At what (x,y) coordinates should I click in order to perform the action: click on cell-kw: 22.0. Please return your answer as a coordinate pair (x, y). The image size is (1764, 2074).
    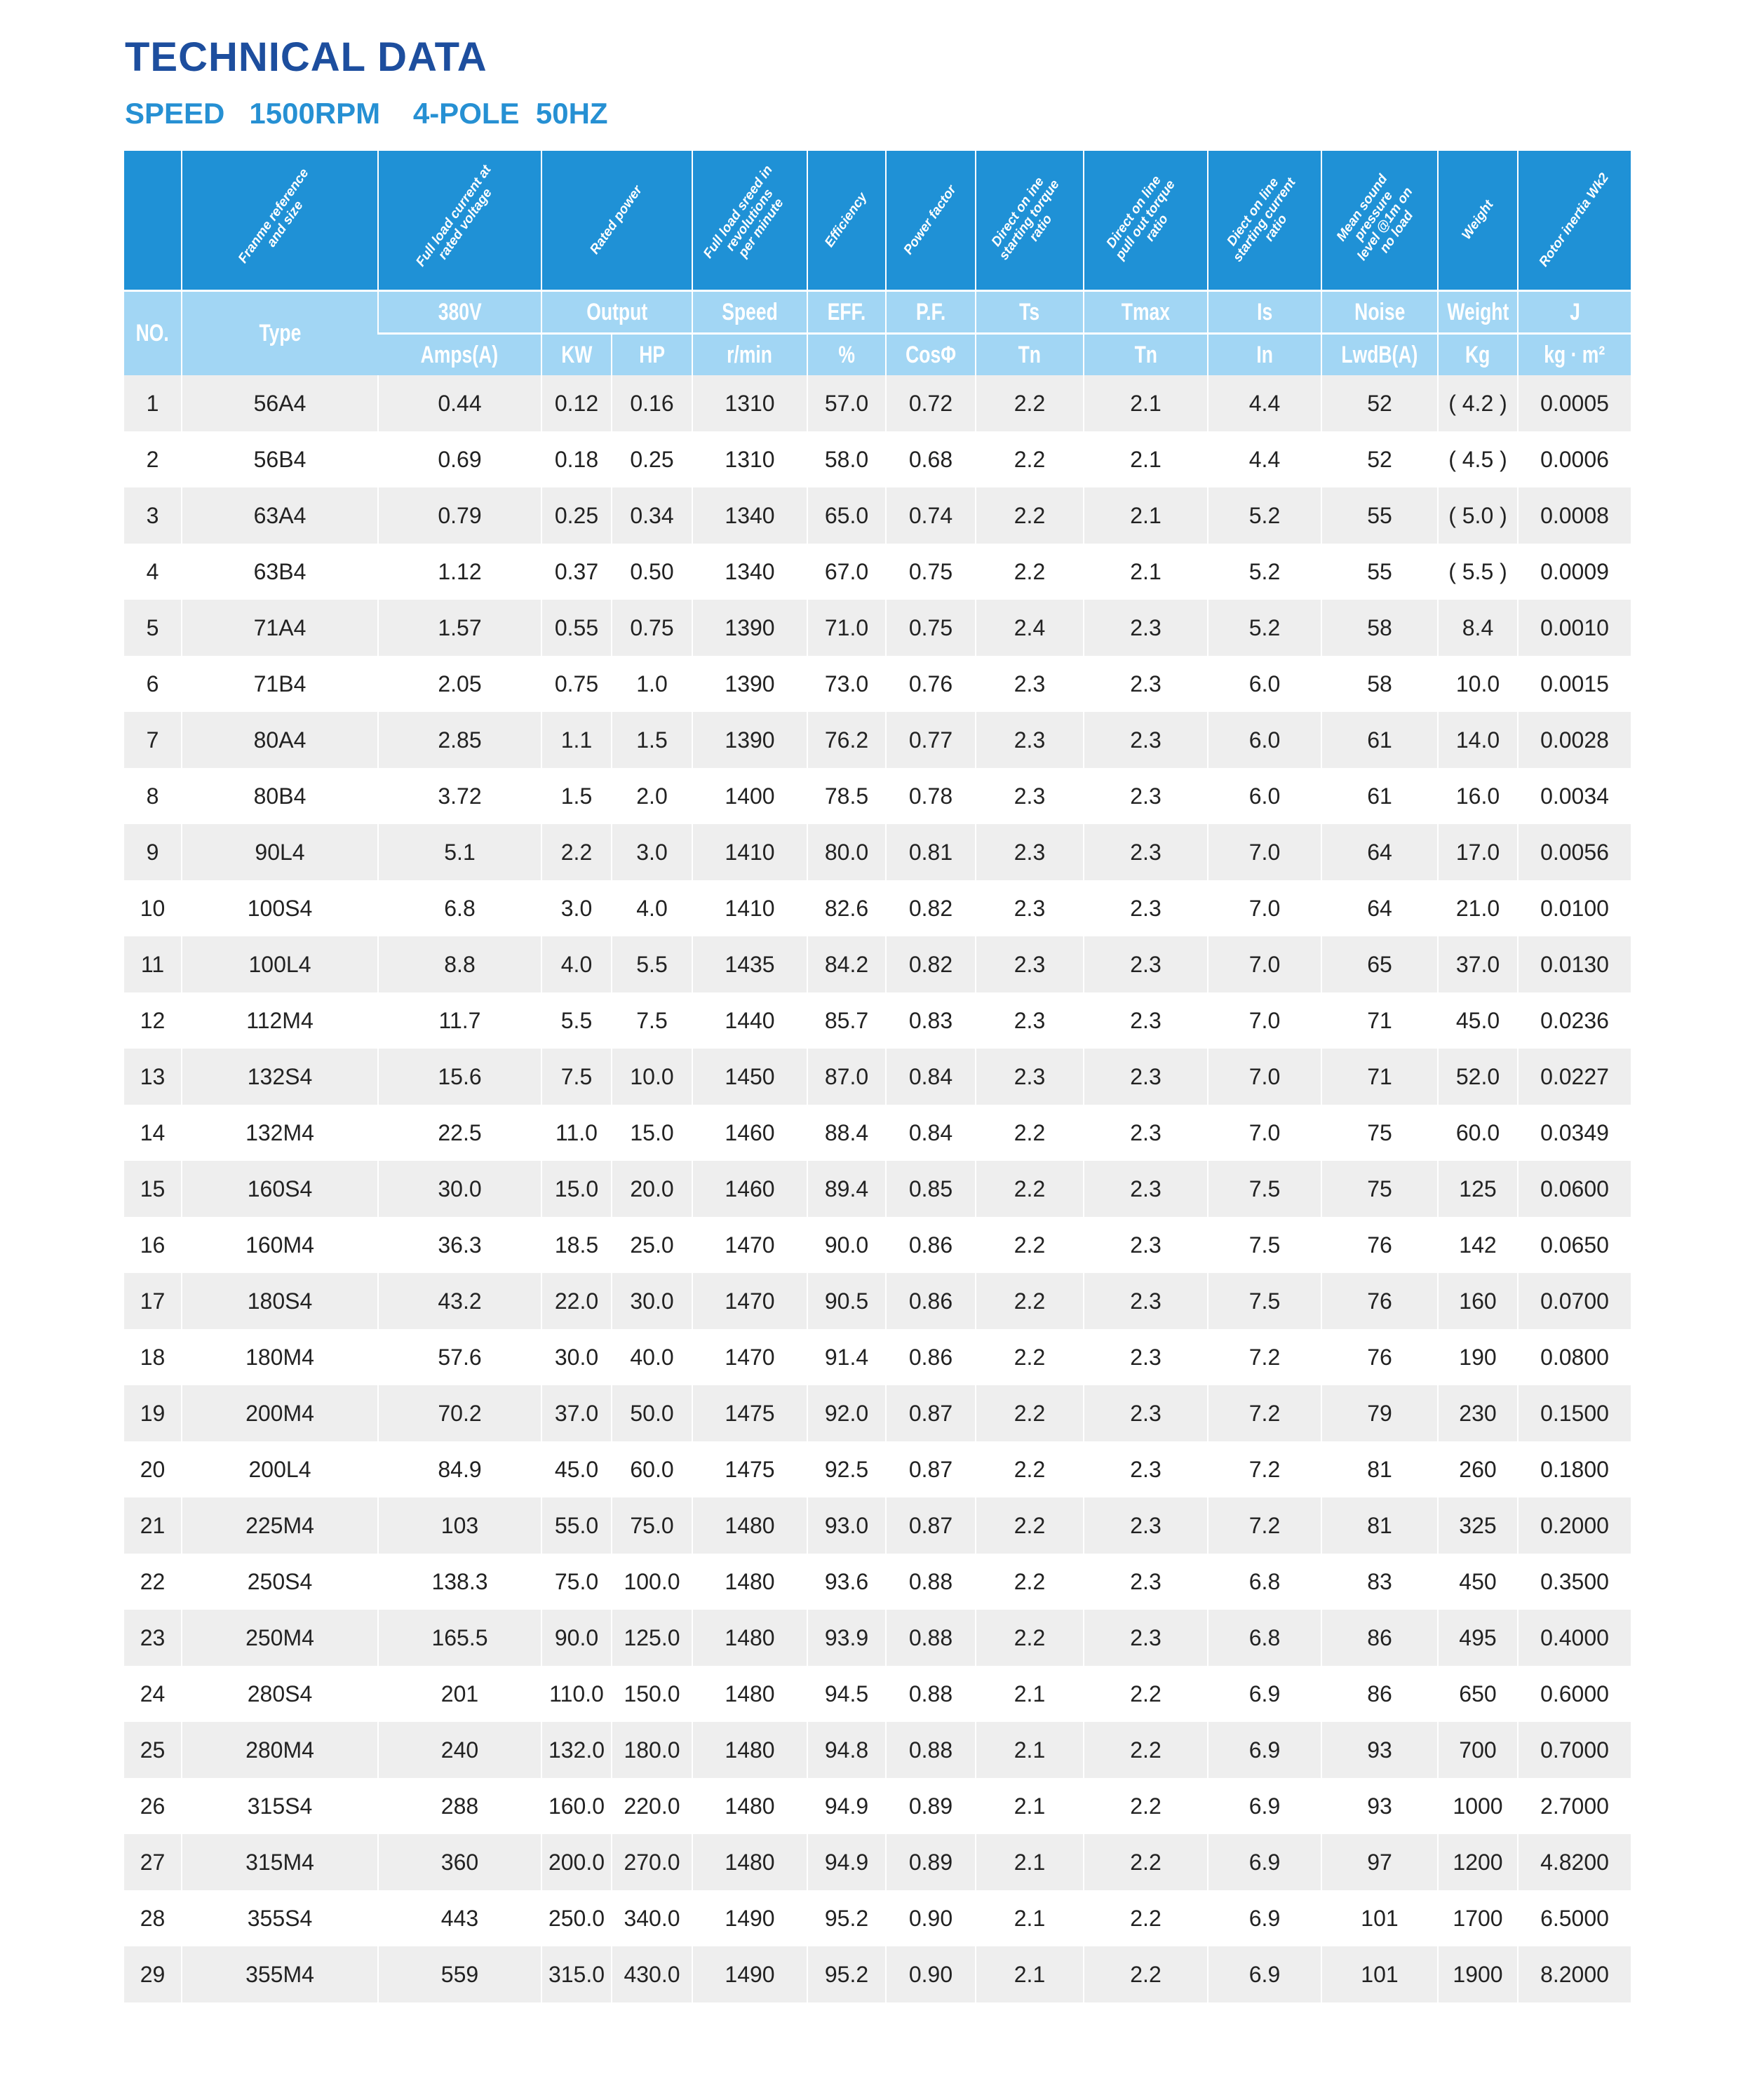
    Looking at the image, I should click on (576, 1301).